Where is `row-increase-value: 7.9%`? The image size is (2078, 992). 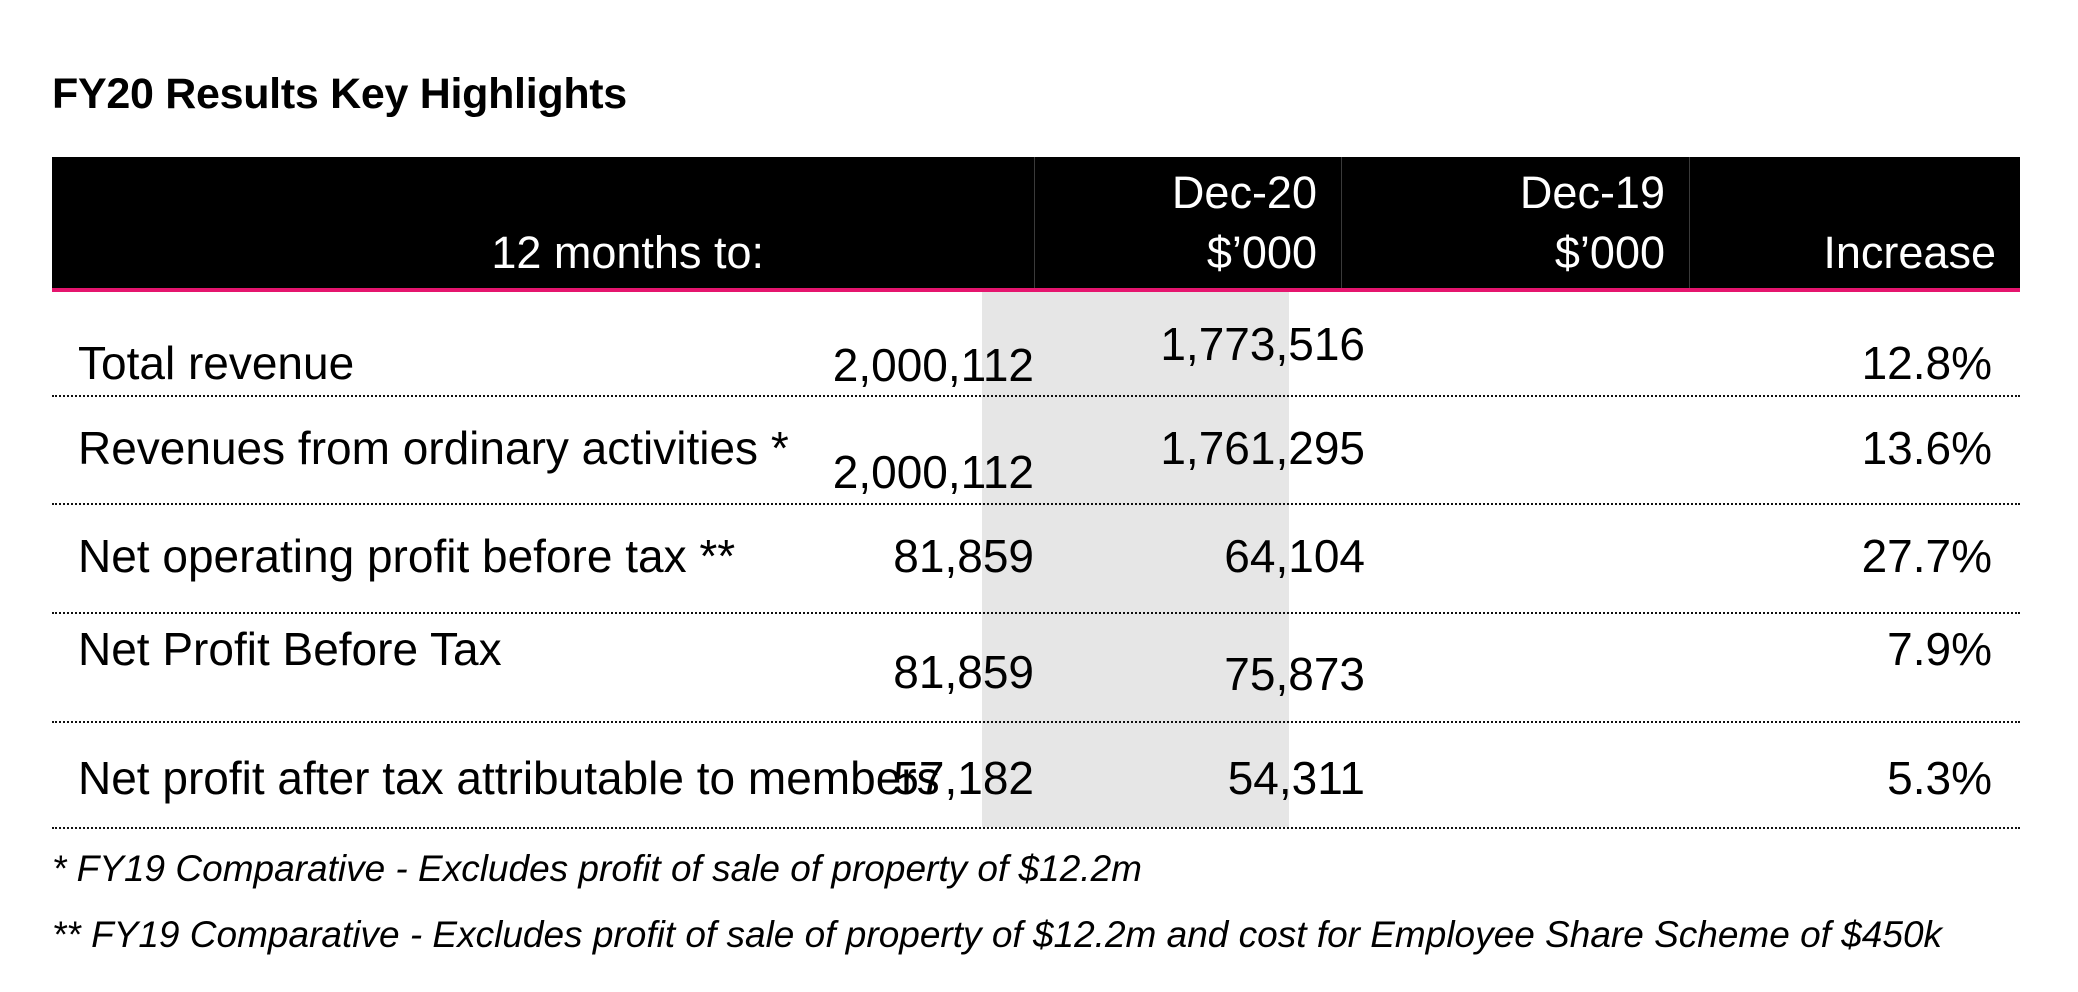
row-increase-value: 7.9% is located at coordinates (1939, 649).